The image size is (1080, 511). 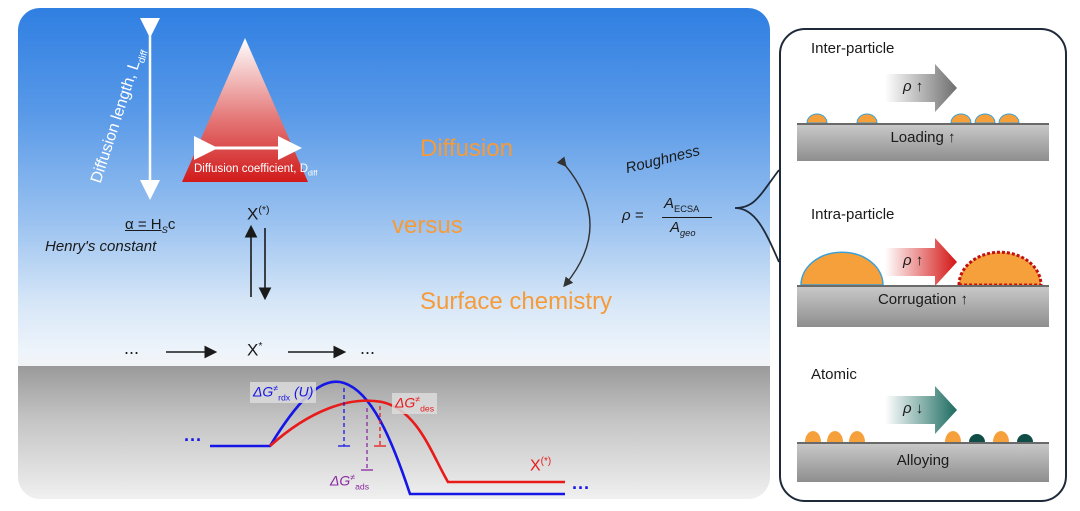 What do you see at coordinates (757, 216) in the screenshot?
I see `panel-connector` at bounding box center [757, 216].